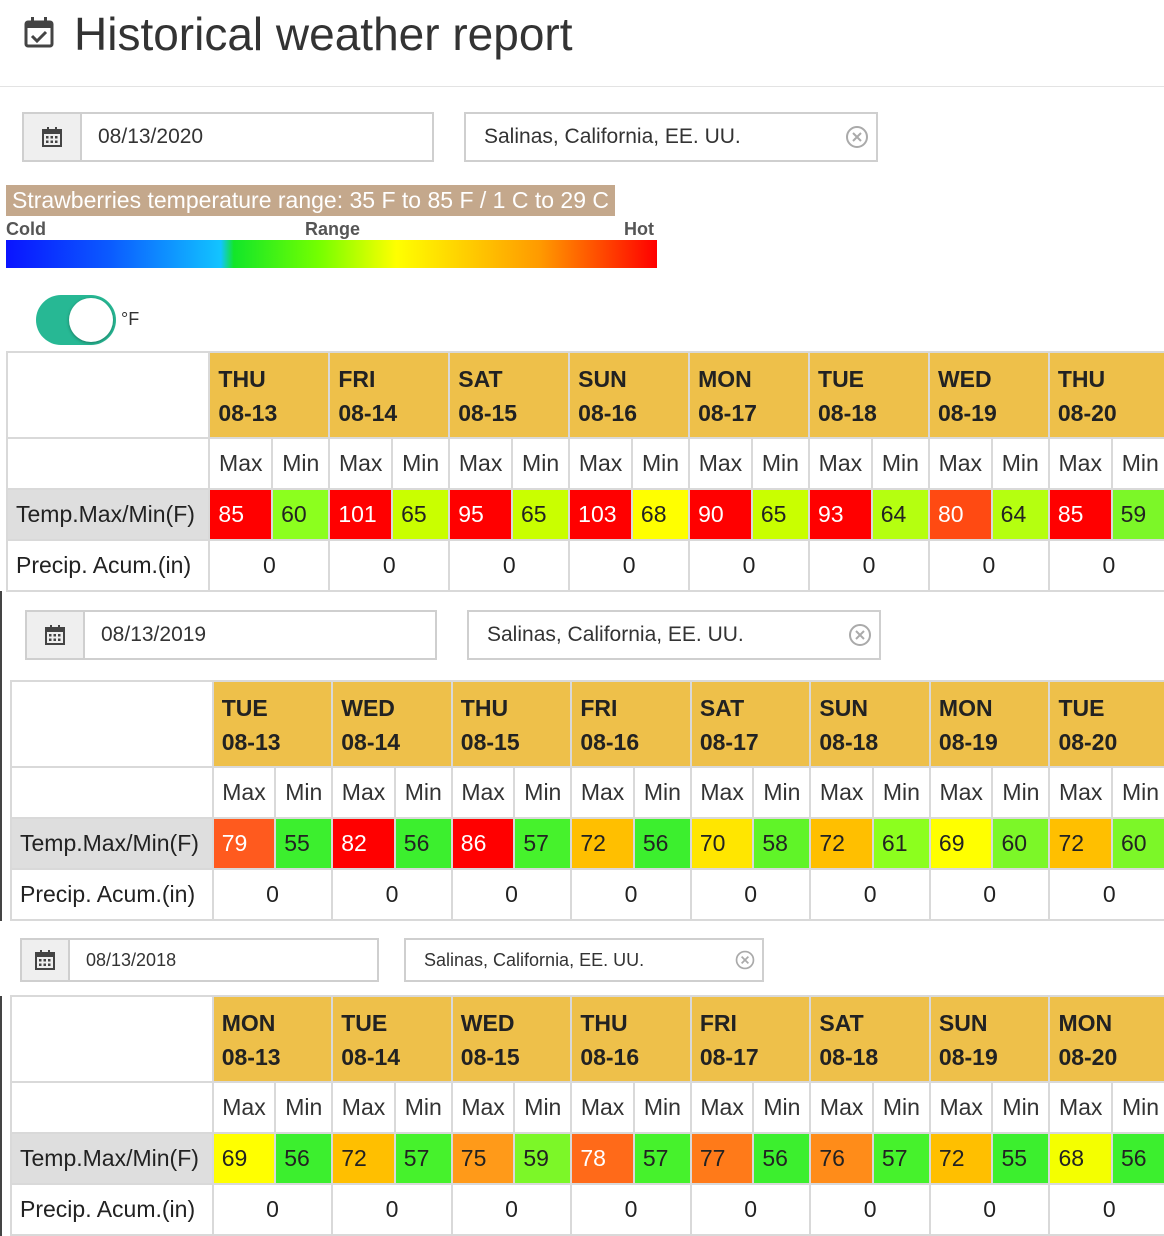 The image size is (1164, 1236). I want to click on day-of-week: SUN, so click(602, 379).